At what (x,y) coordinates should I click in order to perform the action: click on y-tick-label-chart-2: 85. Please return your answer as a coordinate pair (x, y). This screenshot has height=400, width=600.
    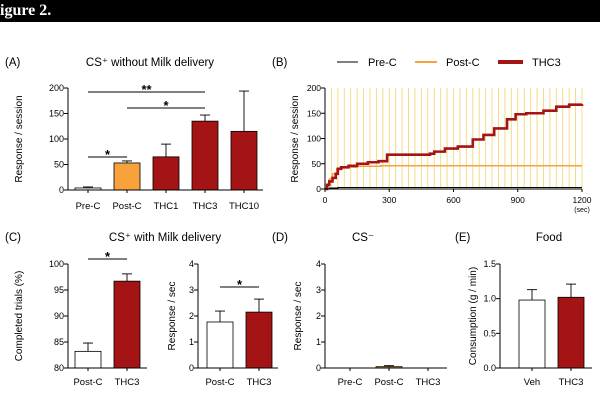
    Looking at the image, I should click on (59, 342).